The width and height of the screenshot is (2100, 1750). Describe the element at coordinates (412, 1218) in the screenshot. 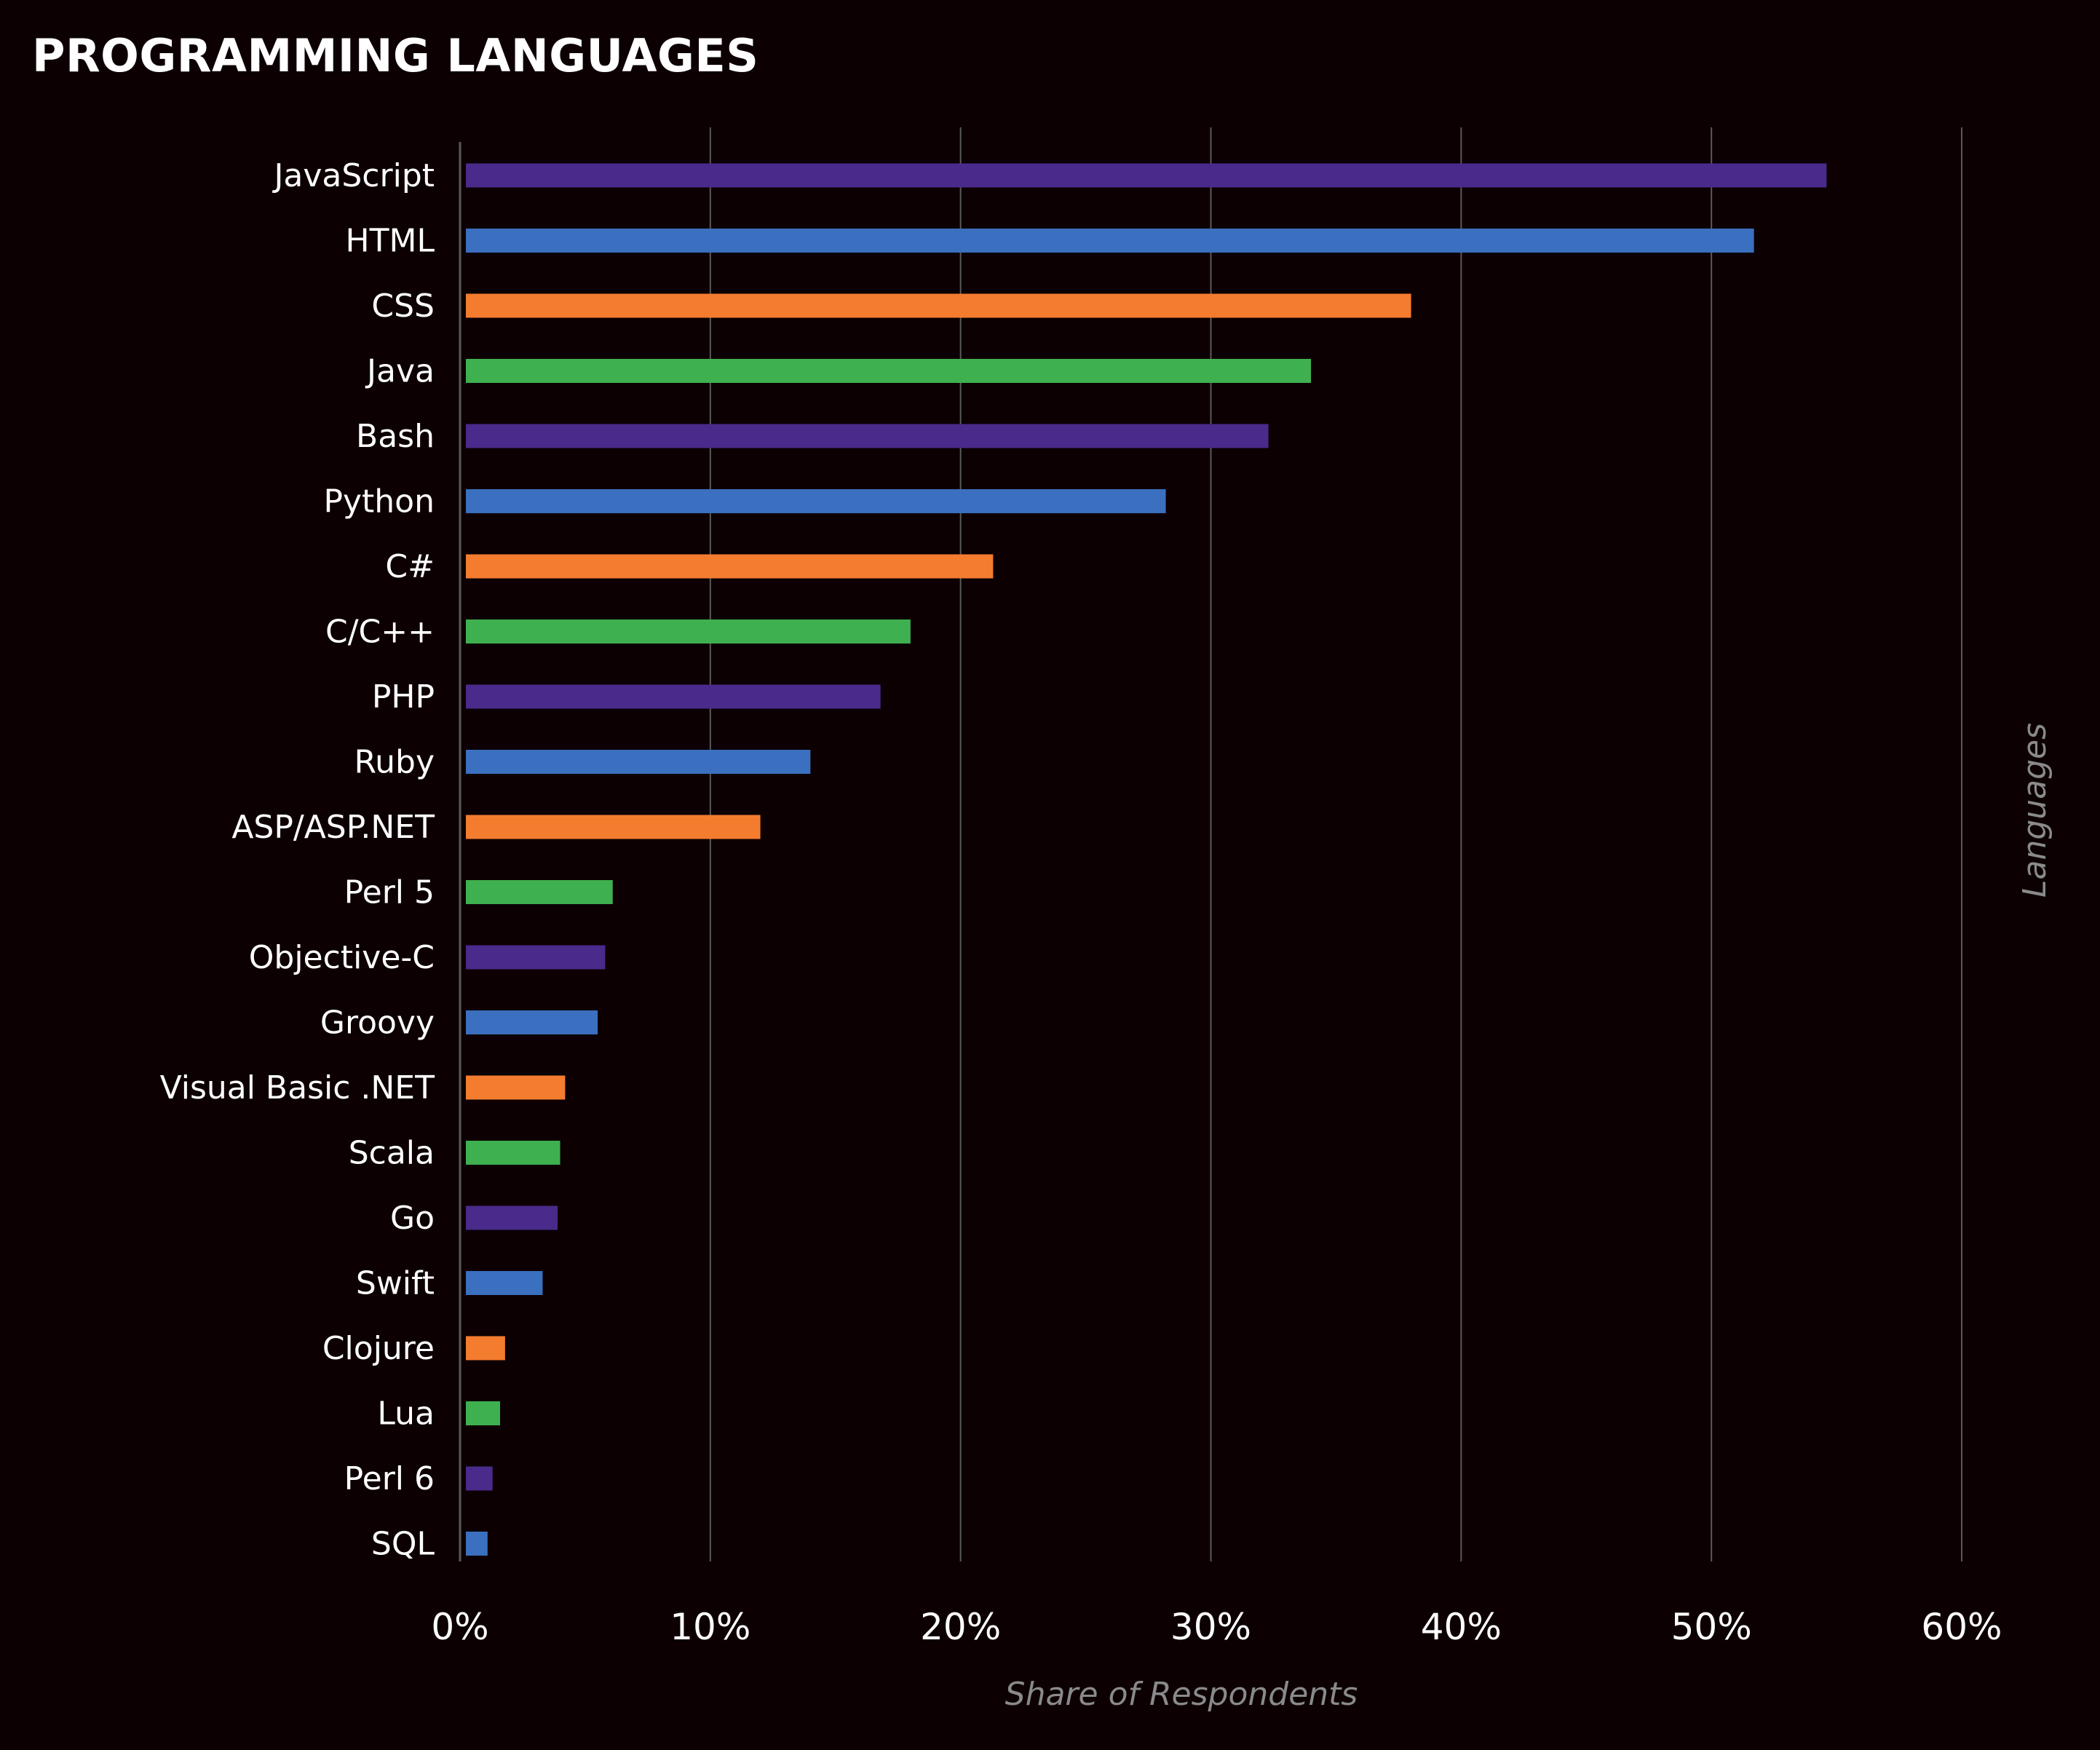

I see `category-label: Go` at that location.